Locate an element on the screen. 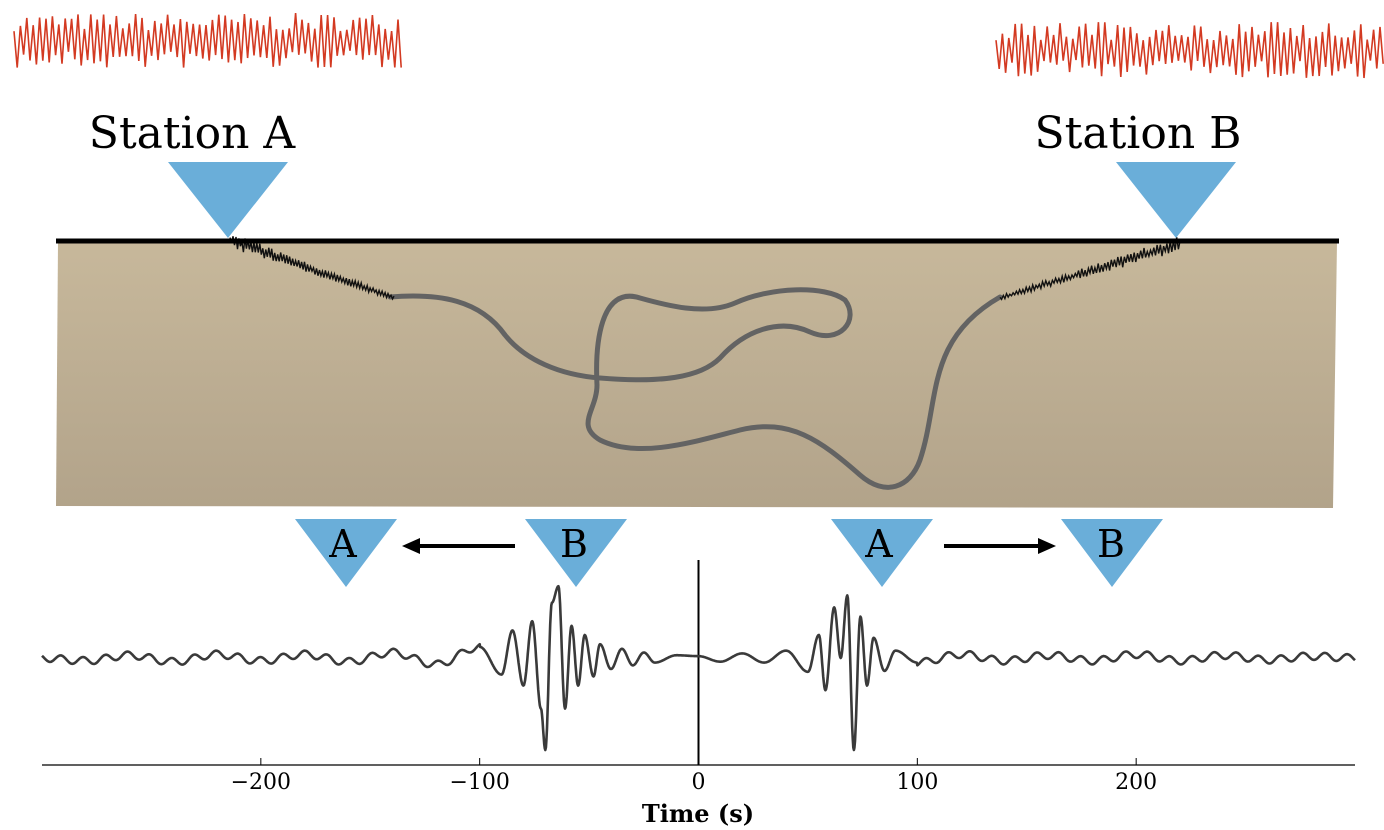 This screenshot has width=1384, height=830. direction-pair-left: A B is located at coordinates (461, 553).